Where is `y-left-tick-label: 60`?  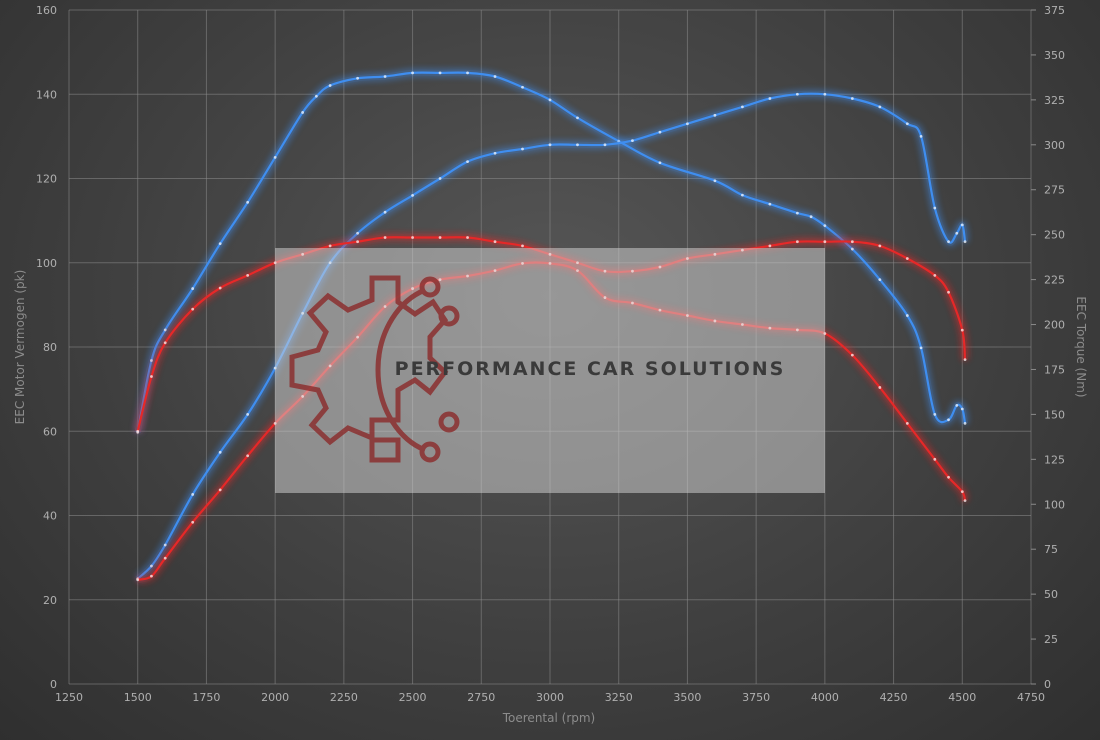
y-left-tick-label: 60 is located at coordinates (50, 431).